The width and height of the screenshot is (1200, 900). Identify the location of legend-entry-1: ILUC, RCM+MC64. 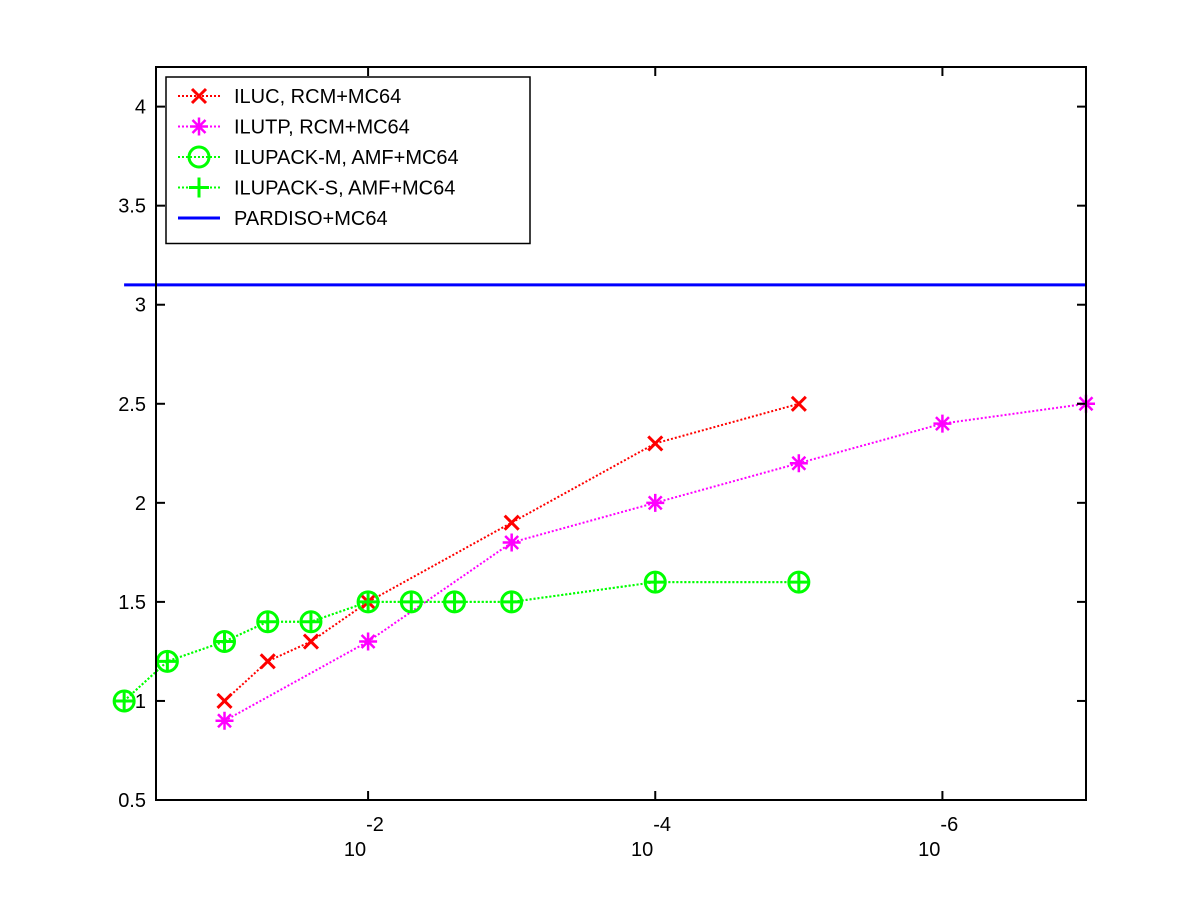
(289, 97).